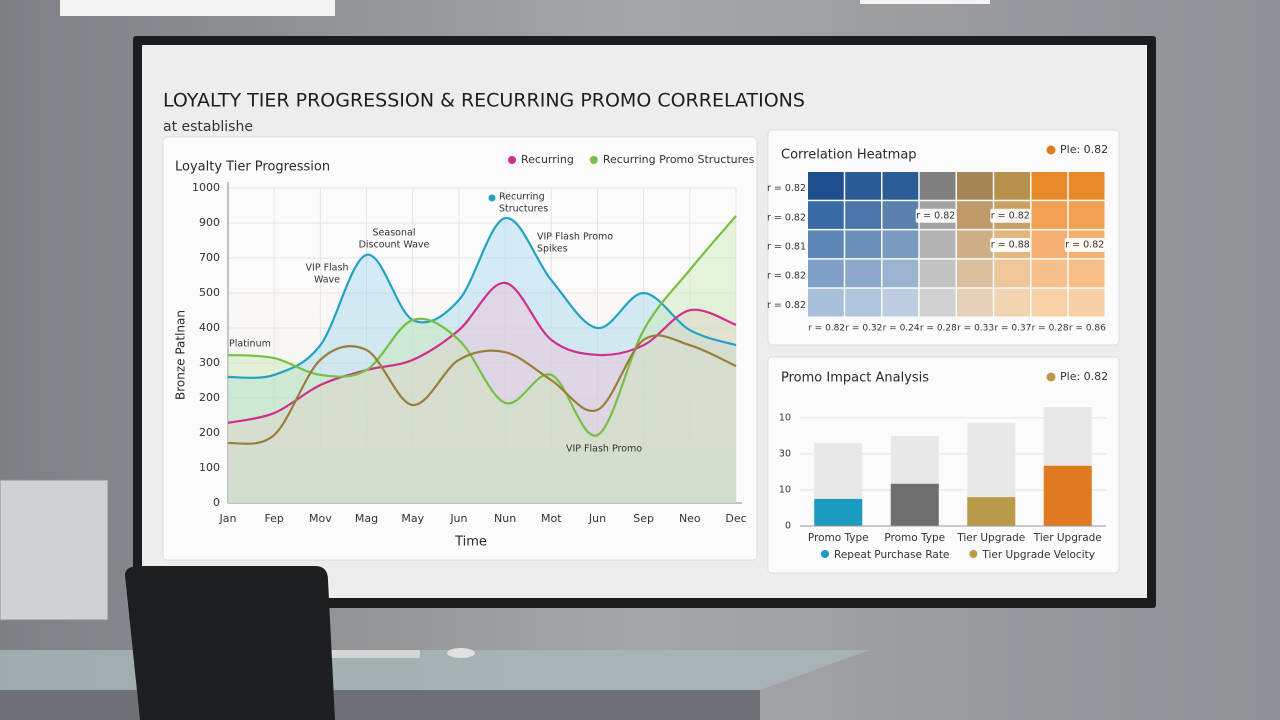 The width and height of the screenshot is (1280, 720). Describe the element at coordinates (1010, 245) in the screenshot. I see `cell-label: r = 0.88` at that location.